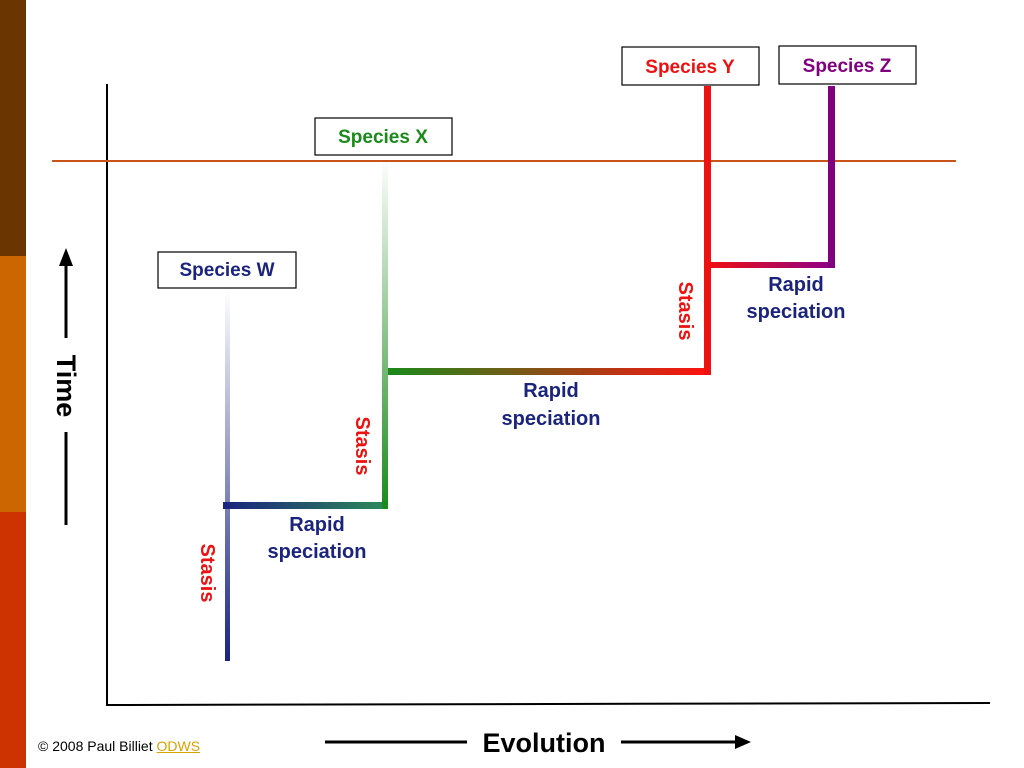  What do you see at coordinates (305, 505) in the screenshot?
I see `speciation-w-to-x-branch` at bounding box center [305, 505].